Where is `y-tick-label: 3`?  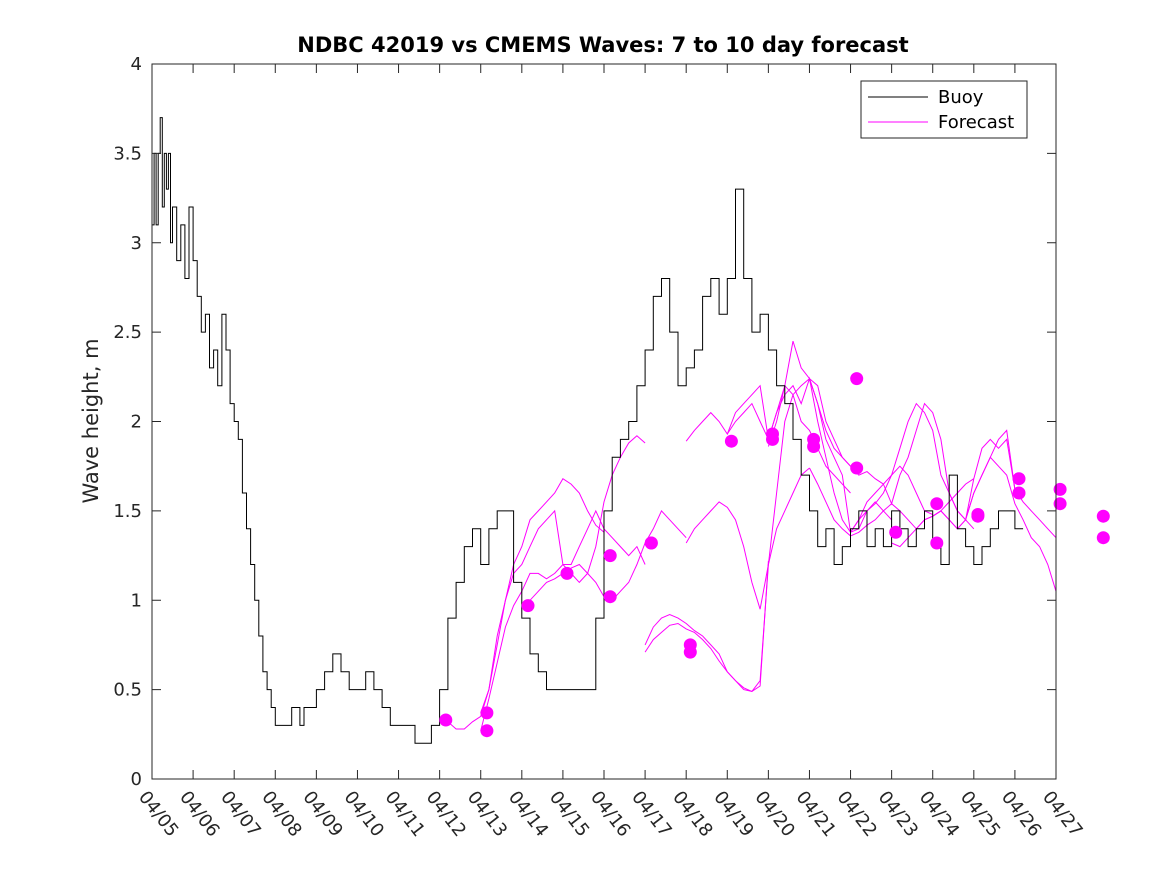 y-tick-label: 3 is located at coordinates (136, 243).